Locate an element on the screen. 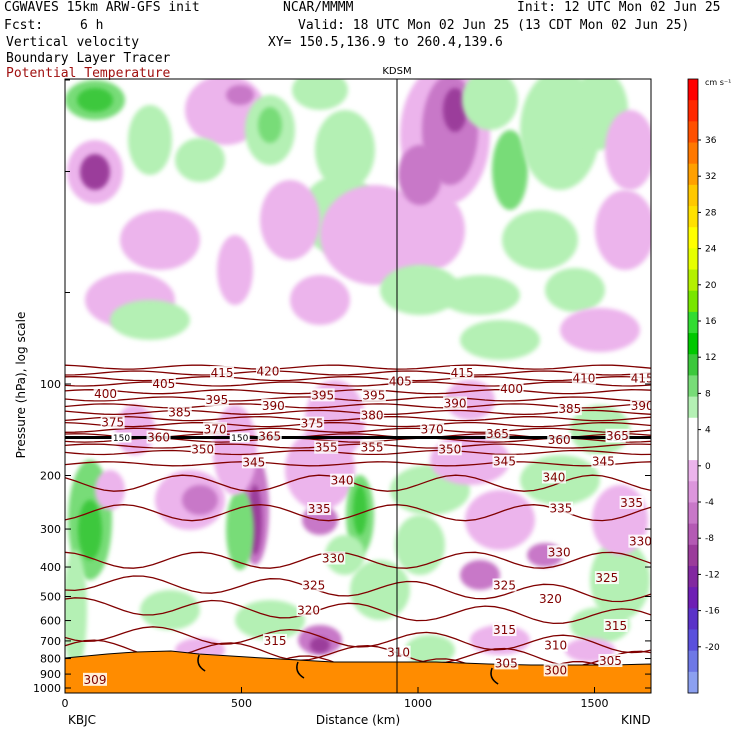  theta-label-44: 395 is located at coordinates (216, 400).